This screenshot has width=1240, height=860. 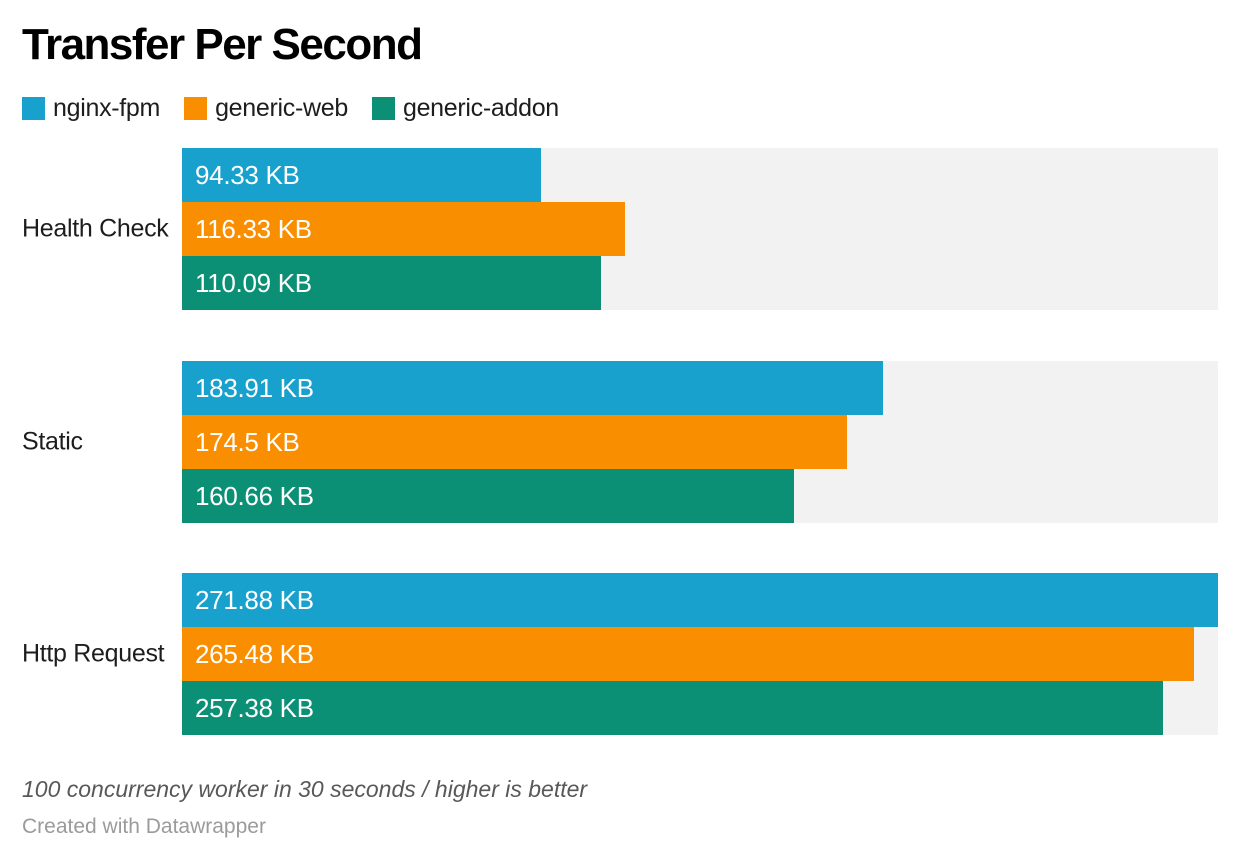 I want to click on bar-track: 174.5 KB, so click(x=700, y=442).